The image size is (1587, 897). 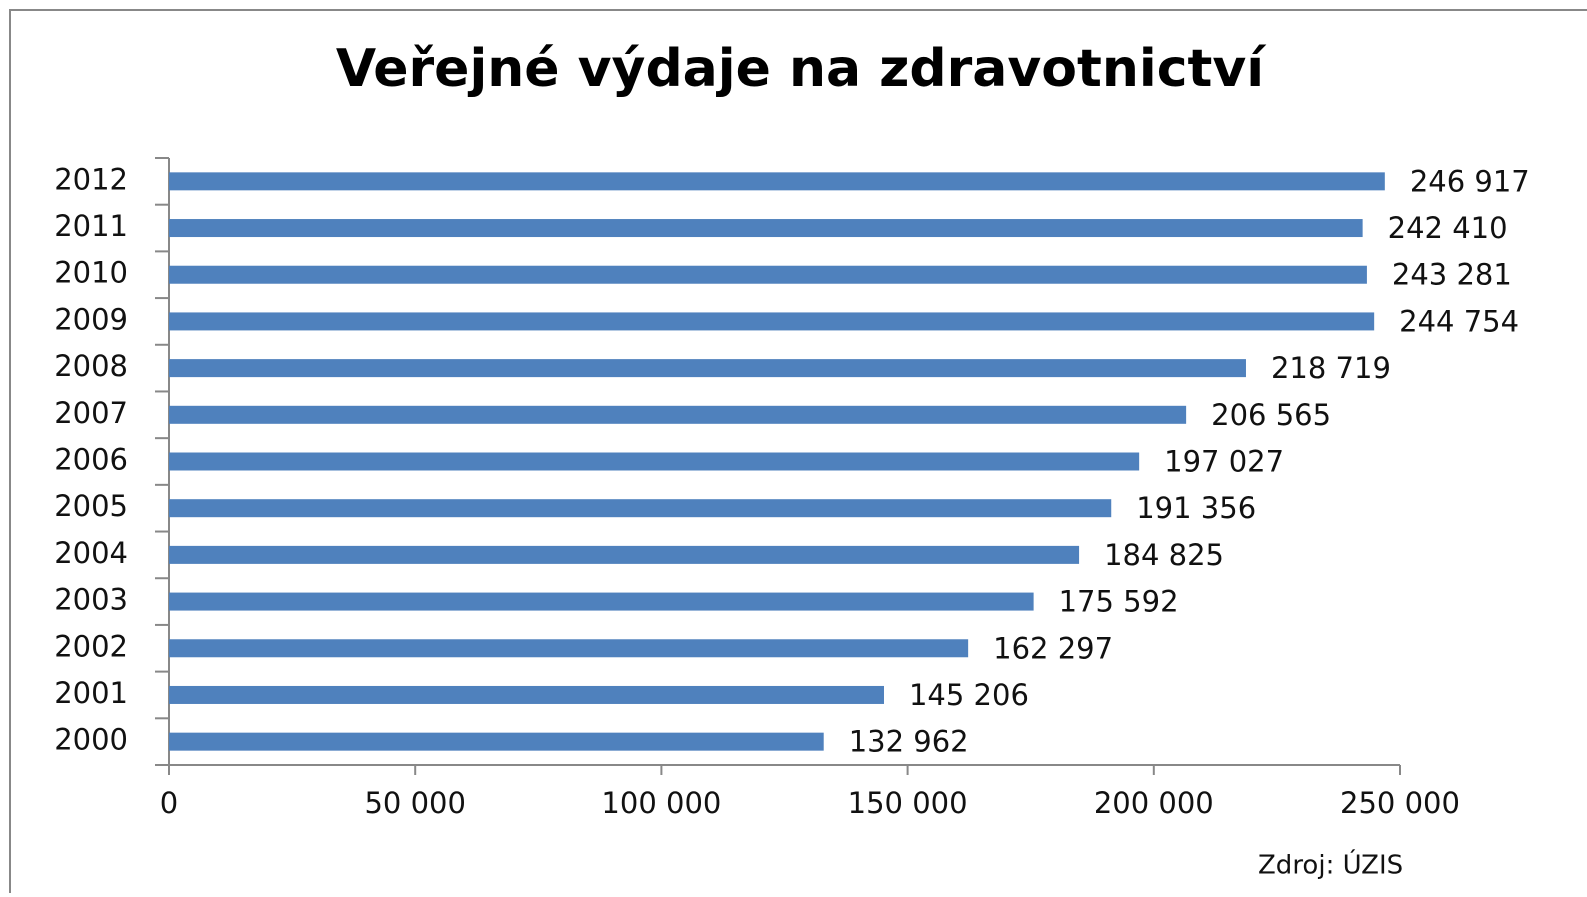 What do you see at coordinates (91, 366) in the screenshot?
I see `y-tick-label: 2008` at bounding box center [91, 366].